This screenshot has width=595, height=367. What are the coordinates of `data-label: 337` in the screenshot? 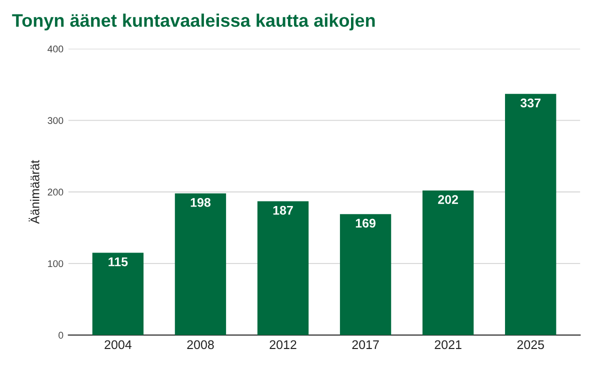 It's located at (530, 103).